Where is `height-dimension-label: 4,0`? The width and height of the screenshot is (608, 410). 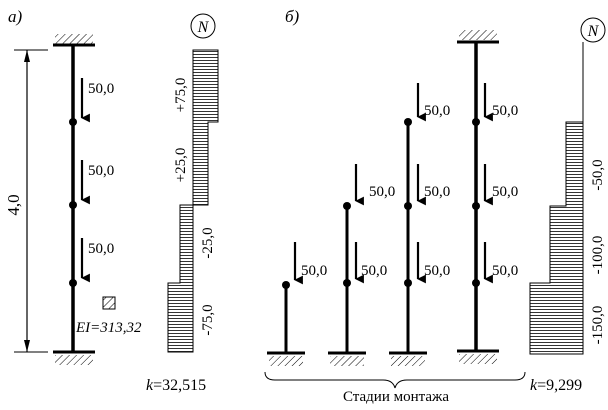
height-dimension-label: 4,0 is located at coordinates (13, 204).